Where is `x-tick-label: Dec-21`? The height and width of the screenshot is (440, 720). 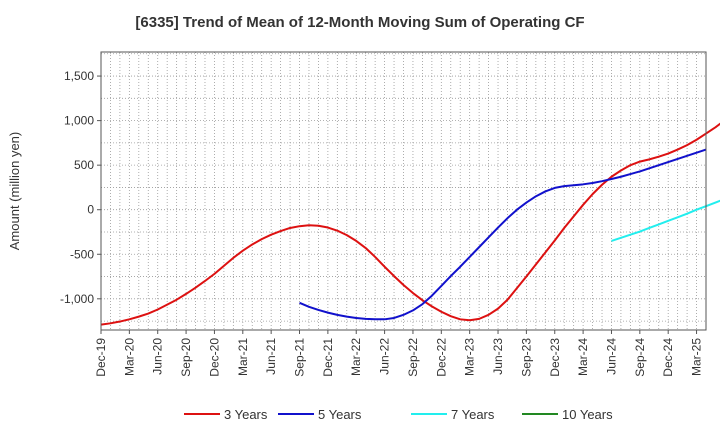 x-tick-label: Dec-21 is located at coordinates (328, 357).